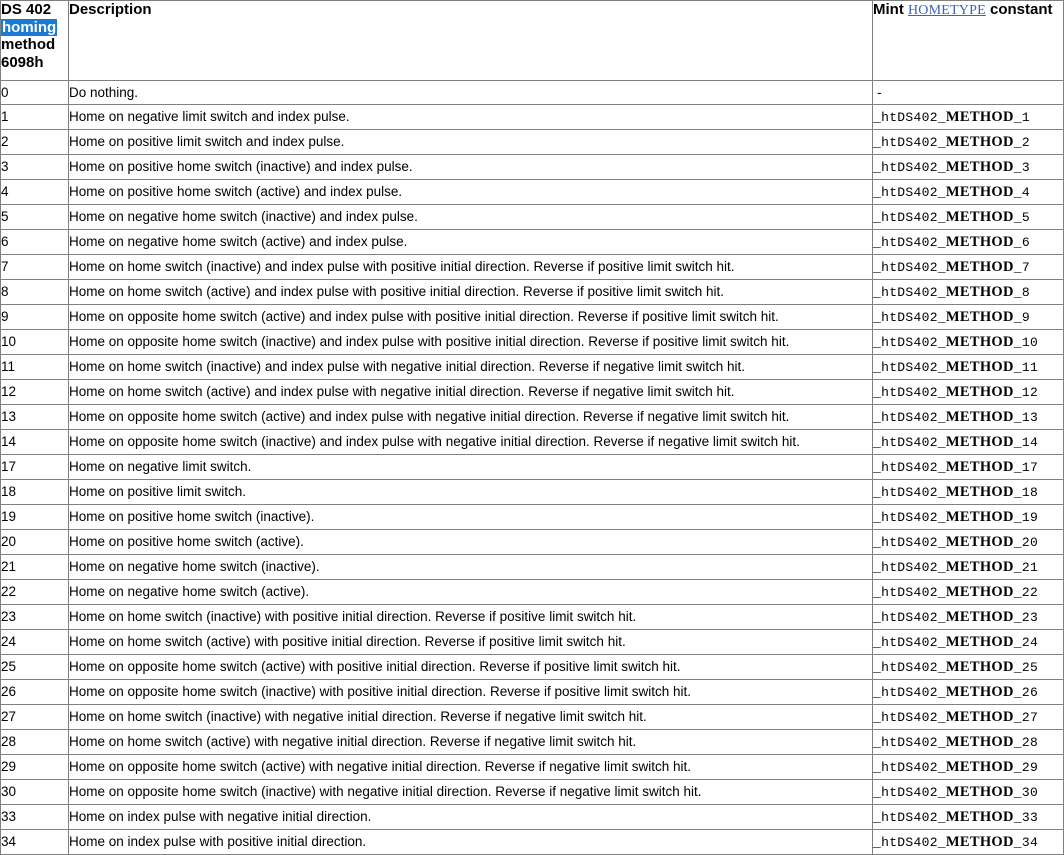 This screenshot has height=855, width=1064. What do you see at coordinates (1021, 9) in the screenshot?
I see `header-constant-suffix: constant` at bounding box center [1021, 9].